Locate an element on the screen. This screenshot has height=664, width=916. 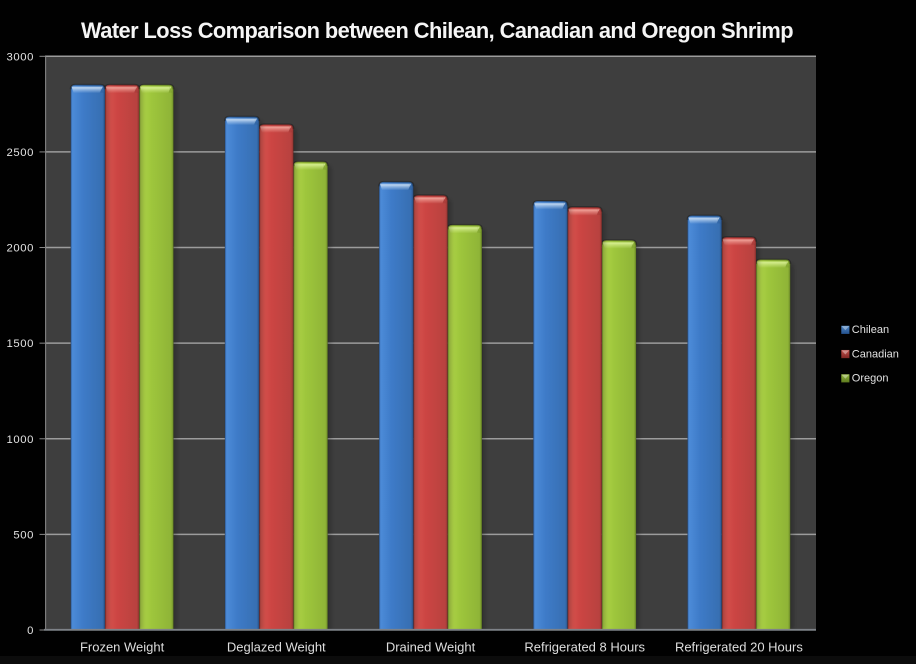
svg-text: Chilean is located at coordinates (870, 330).